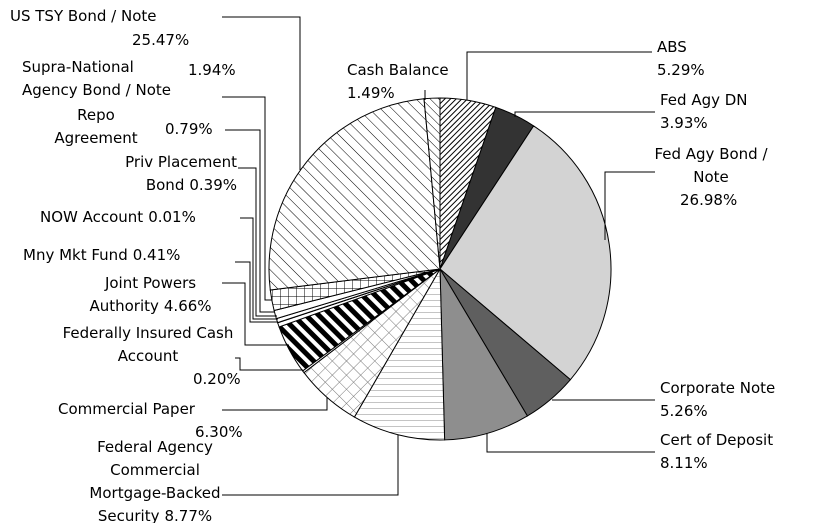 The image size is (817, 523). Describe the element at coordinates (681, 70) in the screenshot. I see `value-label: 5.29%` at that location.